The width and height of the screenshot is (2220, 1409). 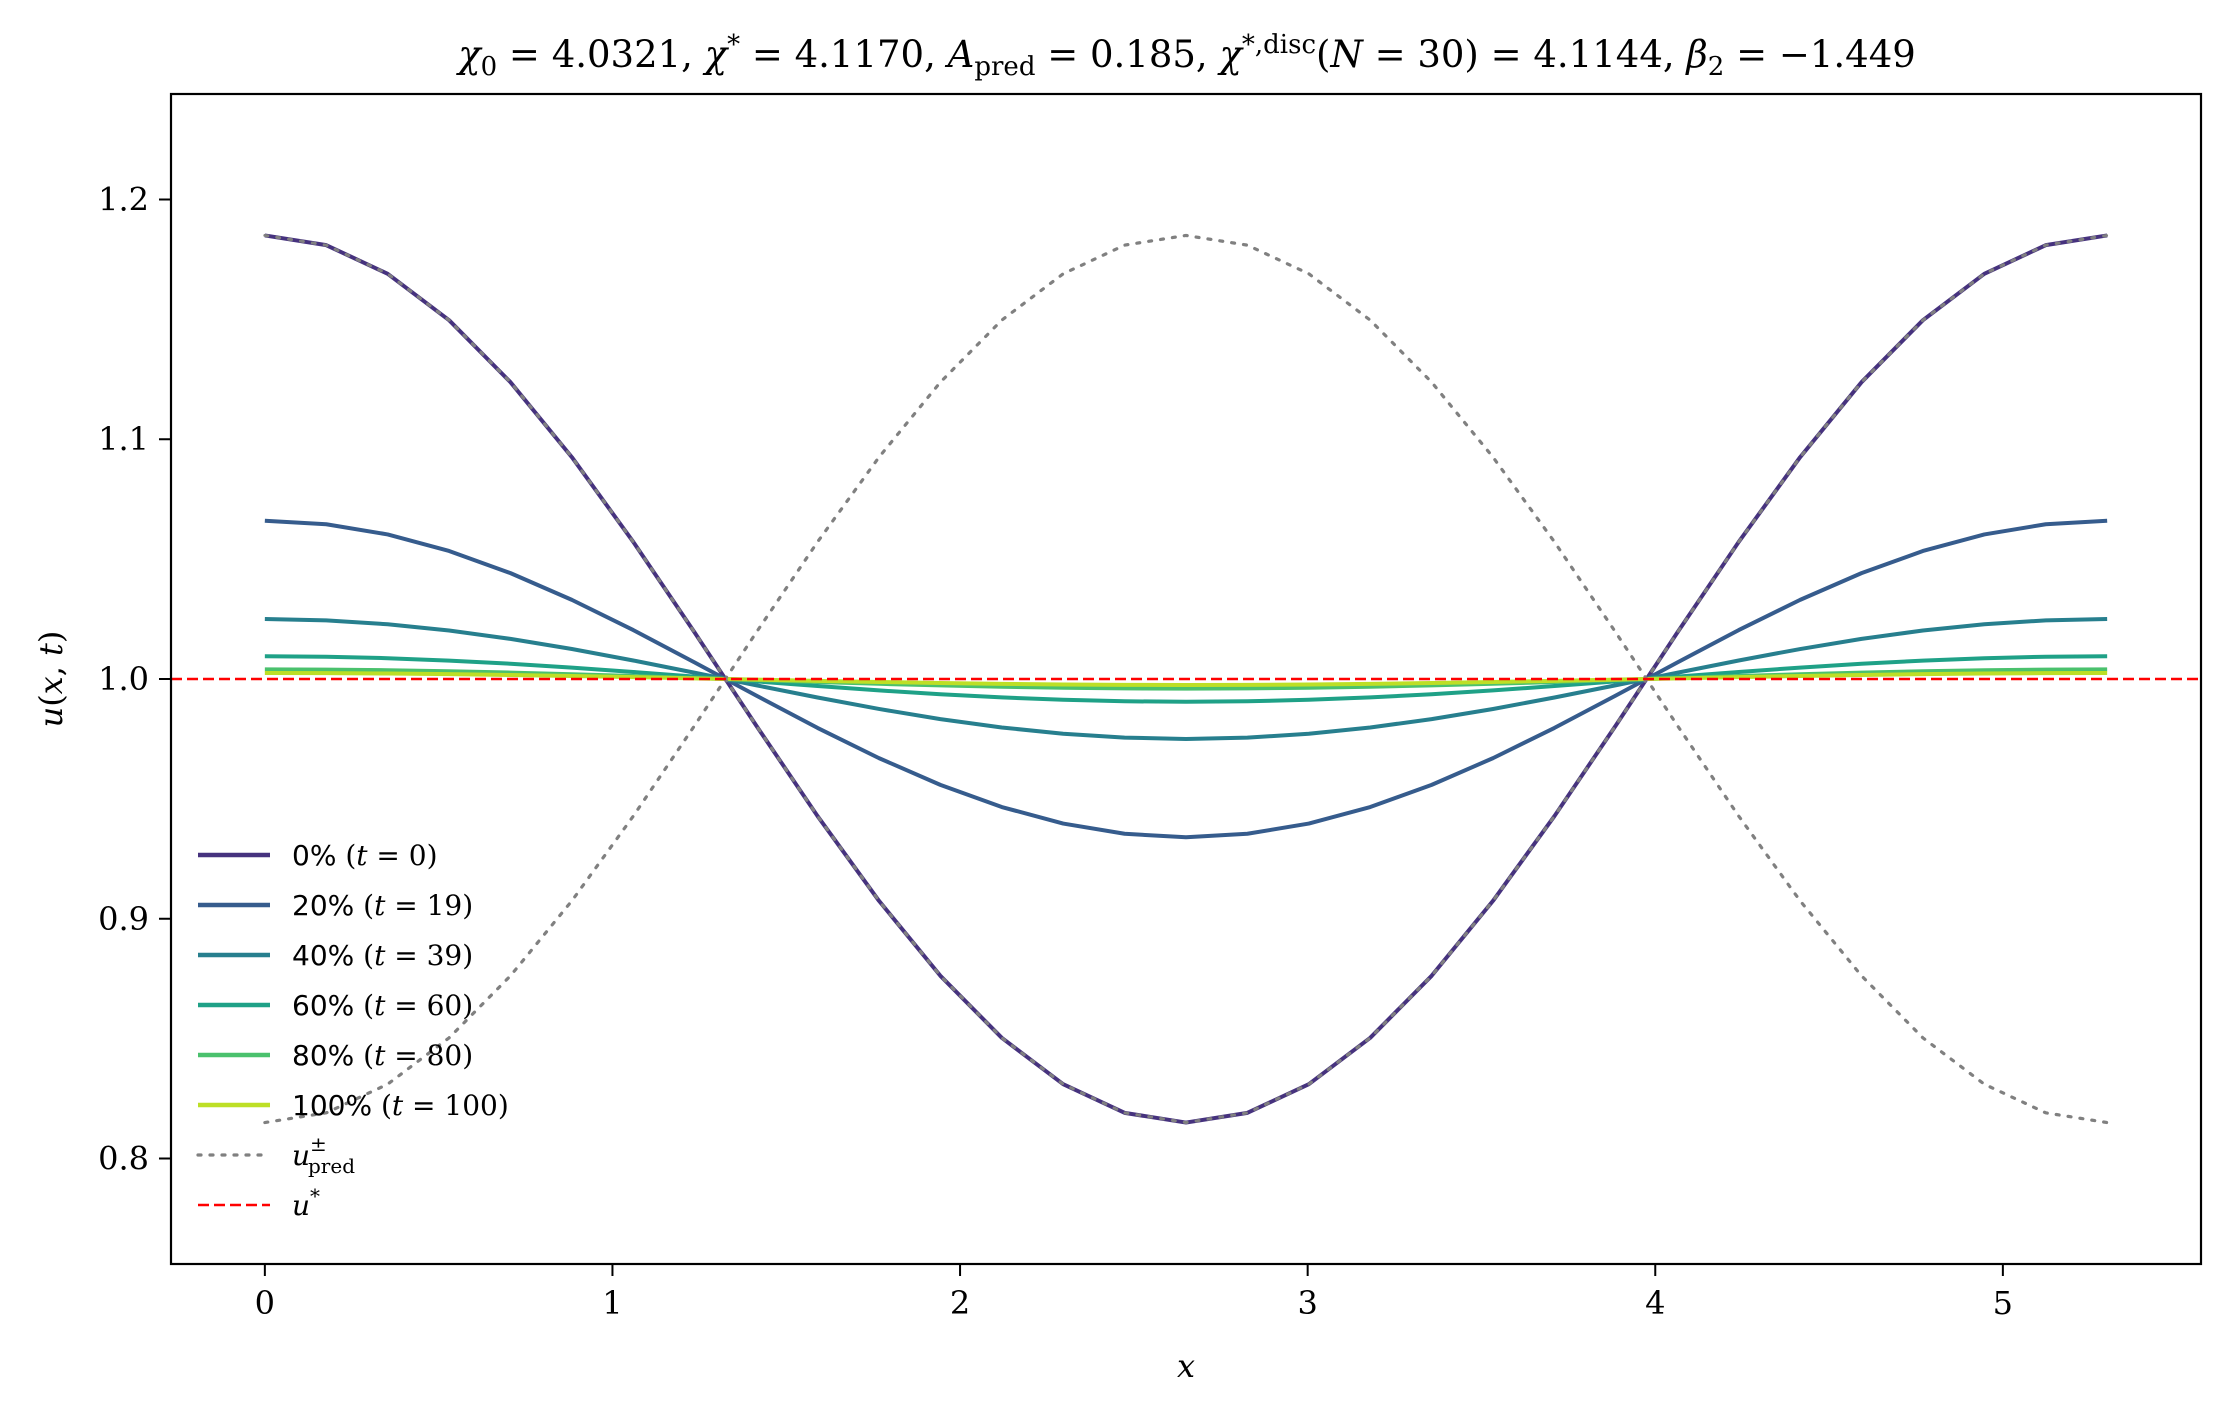 What do you see at coordinates (400, 1105) in the screenshot?
I see `legend-label-5: 100% (t = 100)` at bounding box center [400, 1105].